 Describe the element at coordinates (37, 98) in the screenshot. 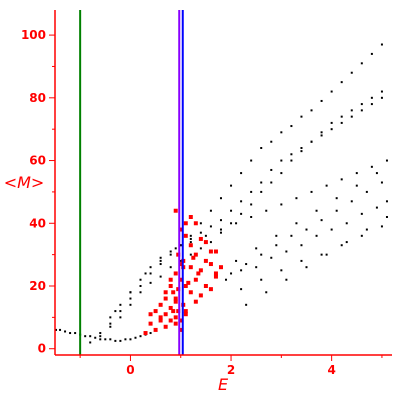

I see `y-tick-label: 80` at that location.